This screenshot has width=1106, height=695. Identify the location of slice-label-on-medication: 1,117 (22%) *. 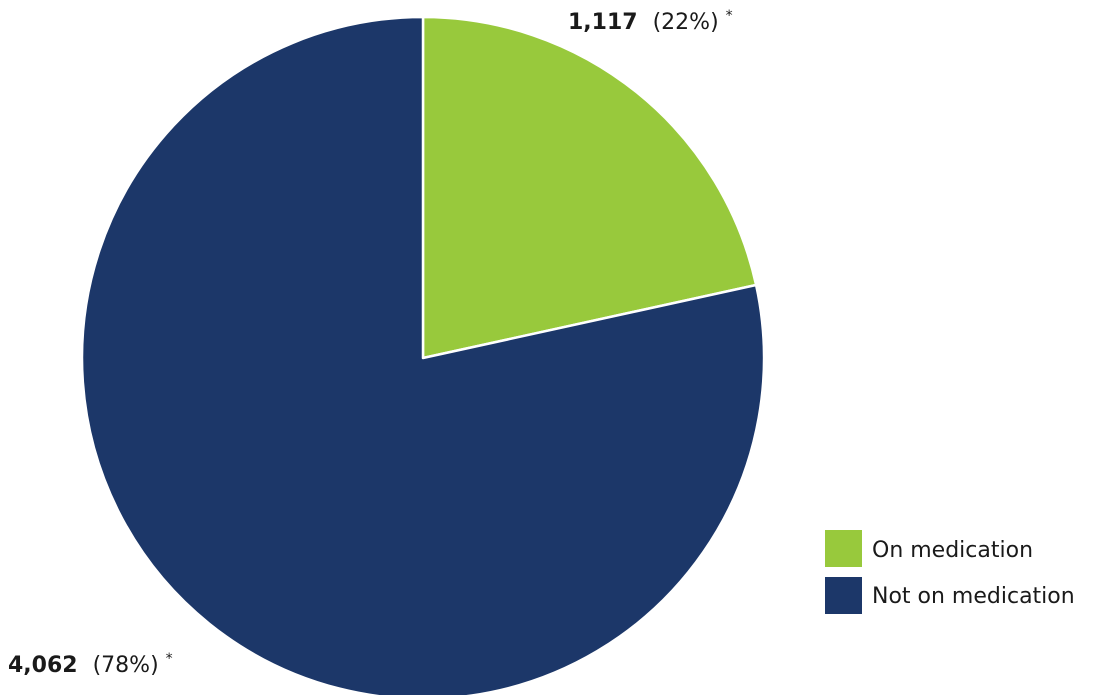
(650, 21).